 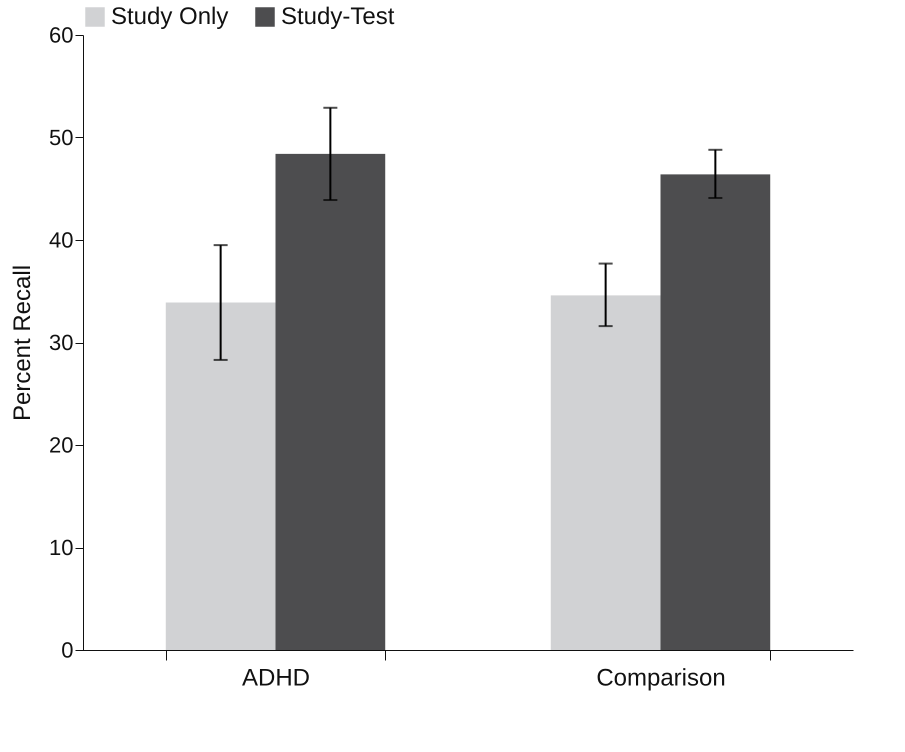 What do you see at coordinates (661, 678) in the screenshot?
I see `x-tick-label: Comparison` at bounding box center [661, 678].